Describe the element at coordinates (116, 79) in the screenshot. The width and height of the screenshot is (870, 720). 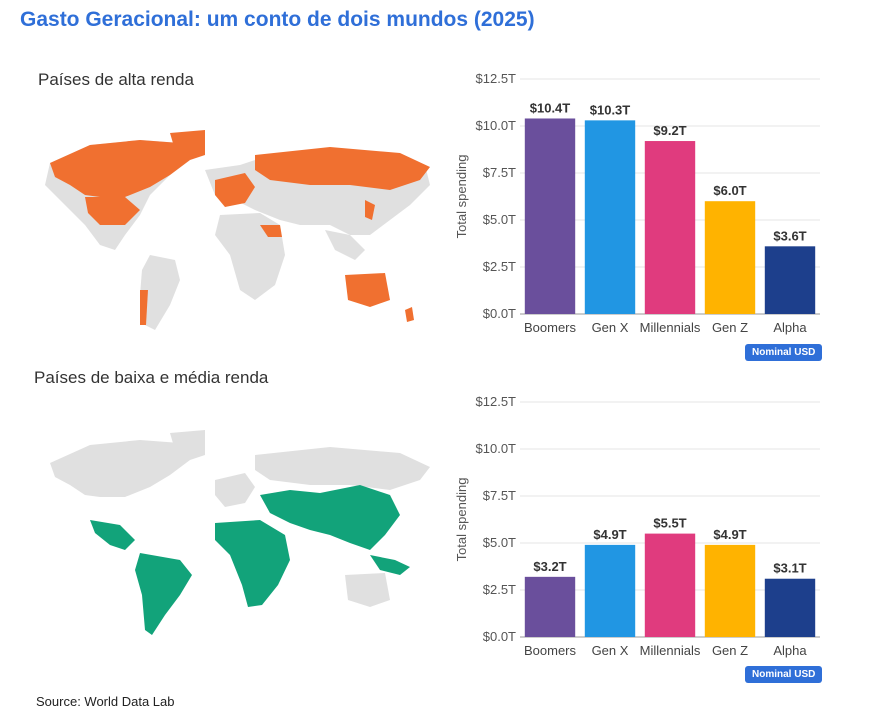
I see `panel-label-high-income: Países de alta renda` at that location.